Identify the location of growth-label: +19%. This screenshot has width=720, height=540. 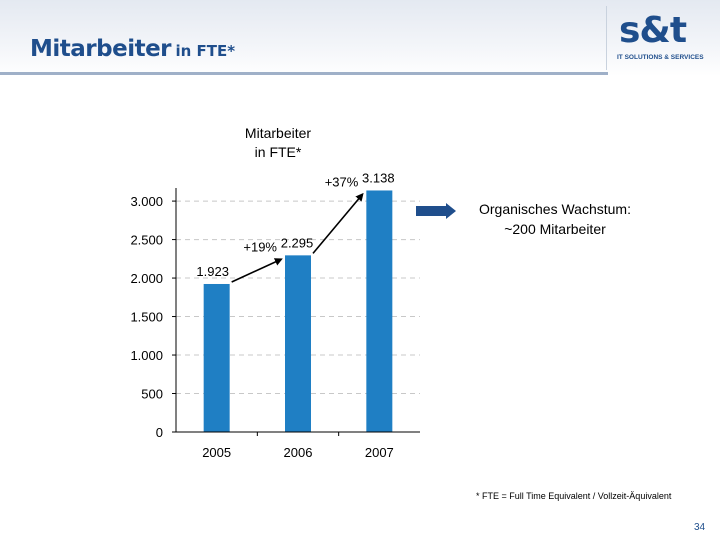
(260, 246).